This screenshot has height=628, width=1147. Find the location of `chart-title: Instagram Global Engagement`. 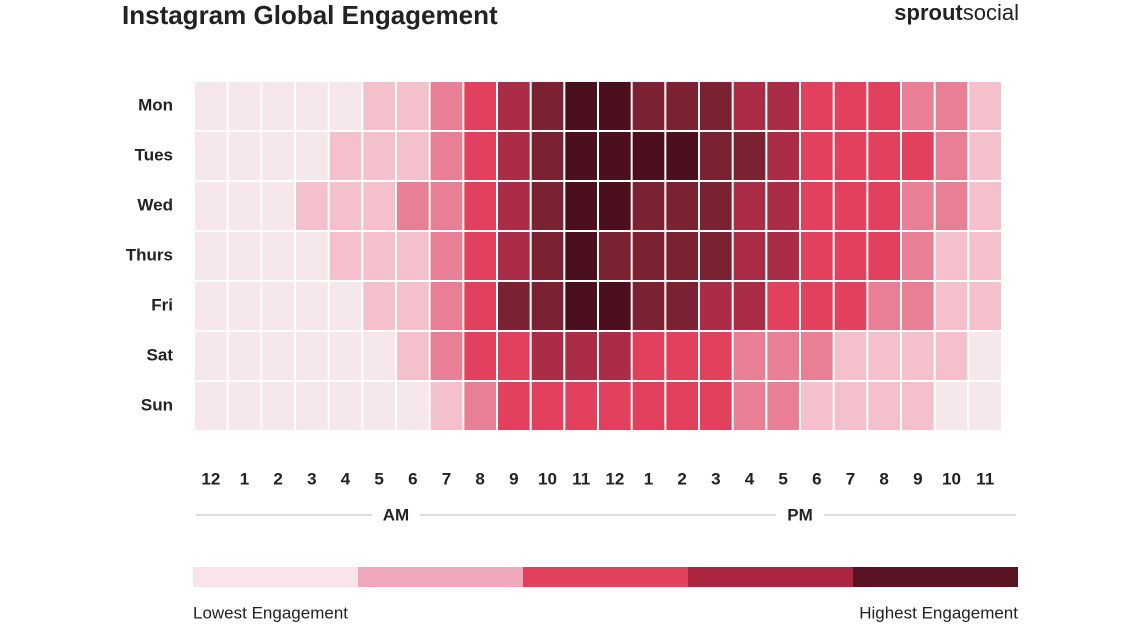

chart-title: Instagram Global Engagement is located at coordinates (310, 15).